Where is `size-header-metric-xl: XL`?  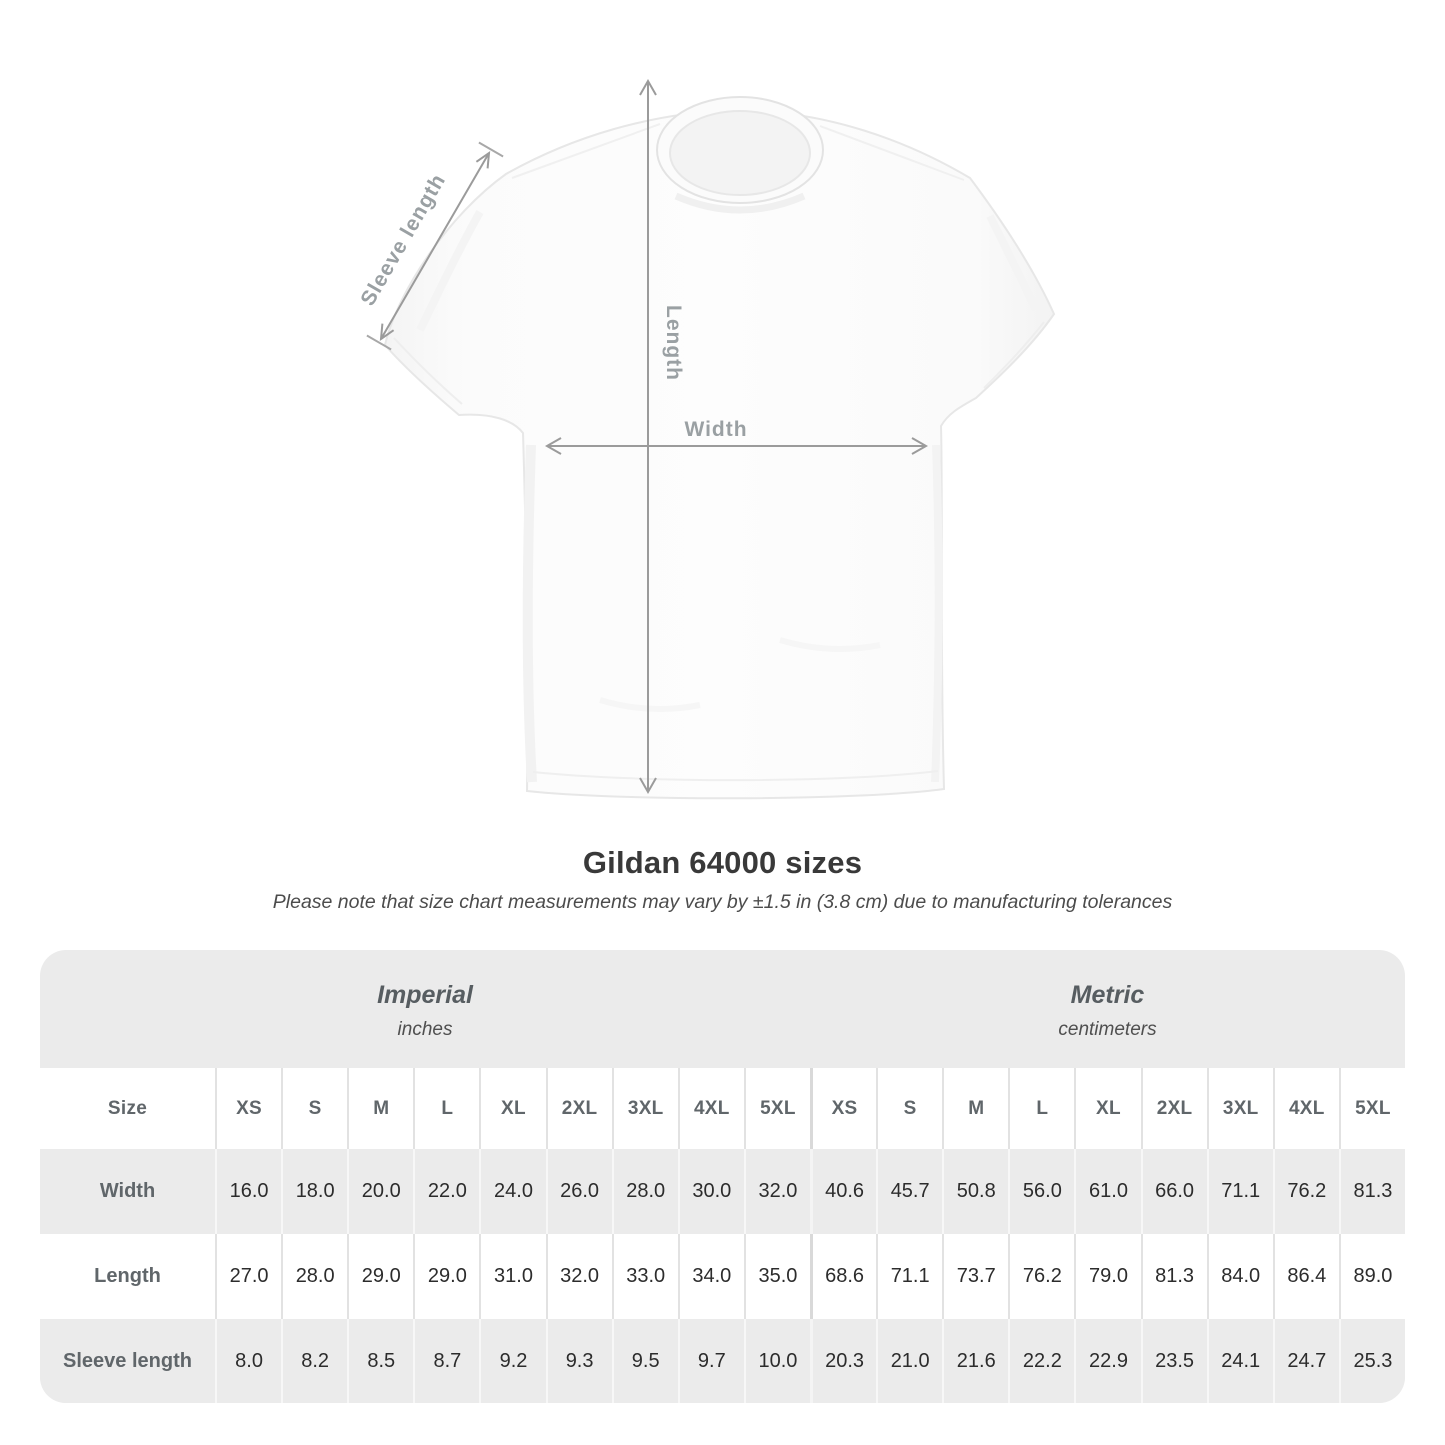
size-header-metric-xl: XL is located at coordinates (1107, 1108).